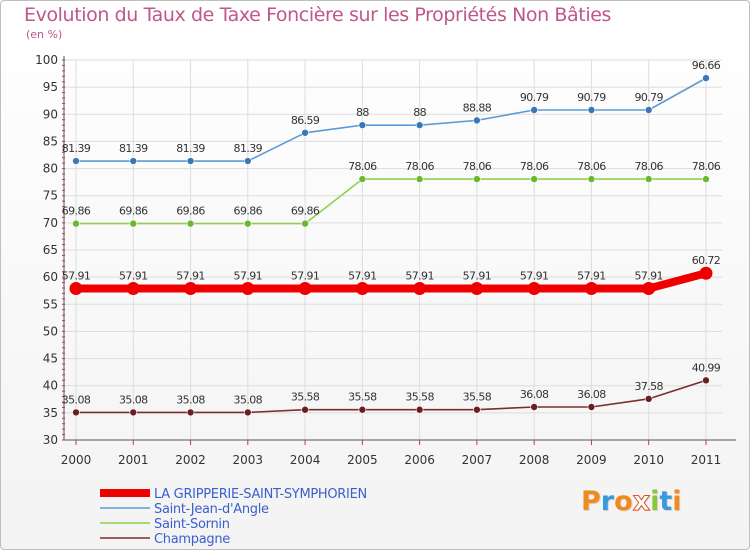 The height and width of the screenshot is (550, 750). Describe the element at coordinates (211, 509) in the screenshot. I see `legend-label: Saint-Jean-d'Angle` at that location.